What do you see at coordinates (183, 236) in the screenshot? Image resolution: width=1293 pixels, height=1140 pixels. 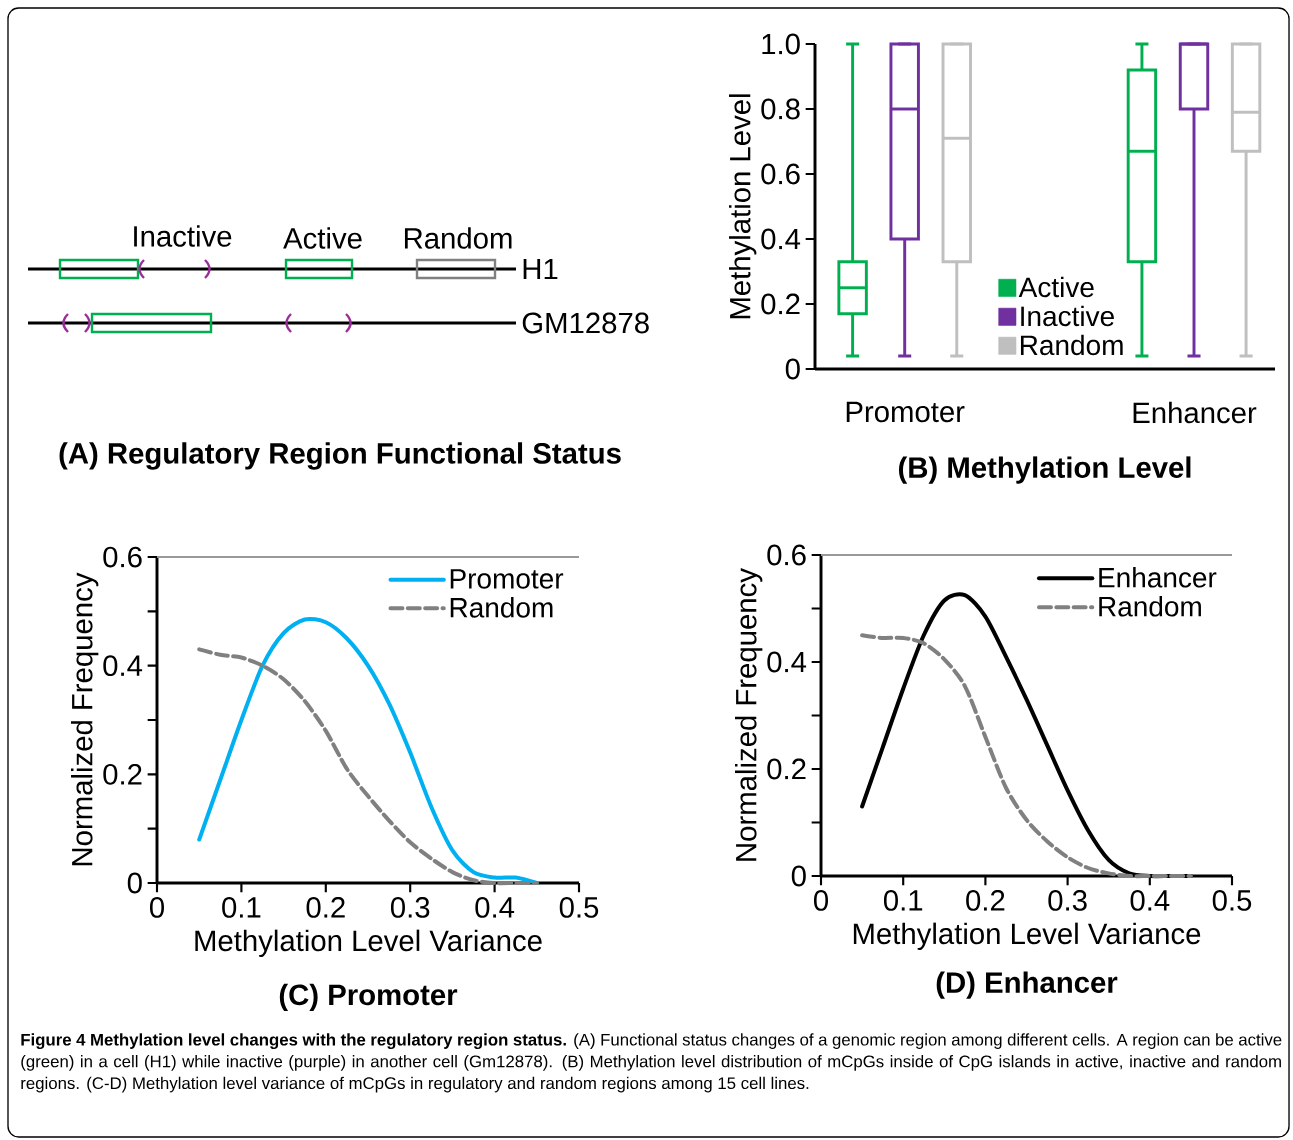 I see `text: Inactive` at bounding box center [183, 236].